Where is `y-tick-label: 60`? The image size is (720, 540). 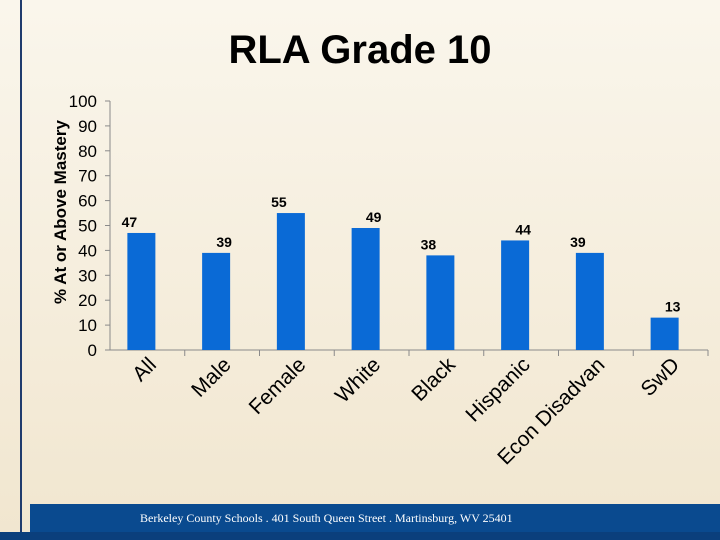
y-tick-label: 60 is located at coordinates (87, 201).